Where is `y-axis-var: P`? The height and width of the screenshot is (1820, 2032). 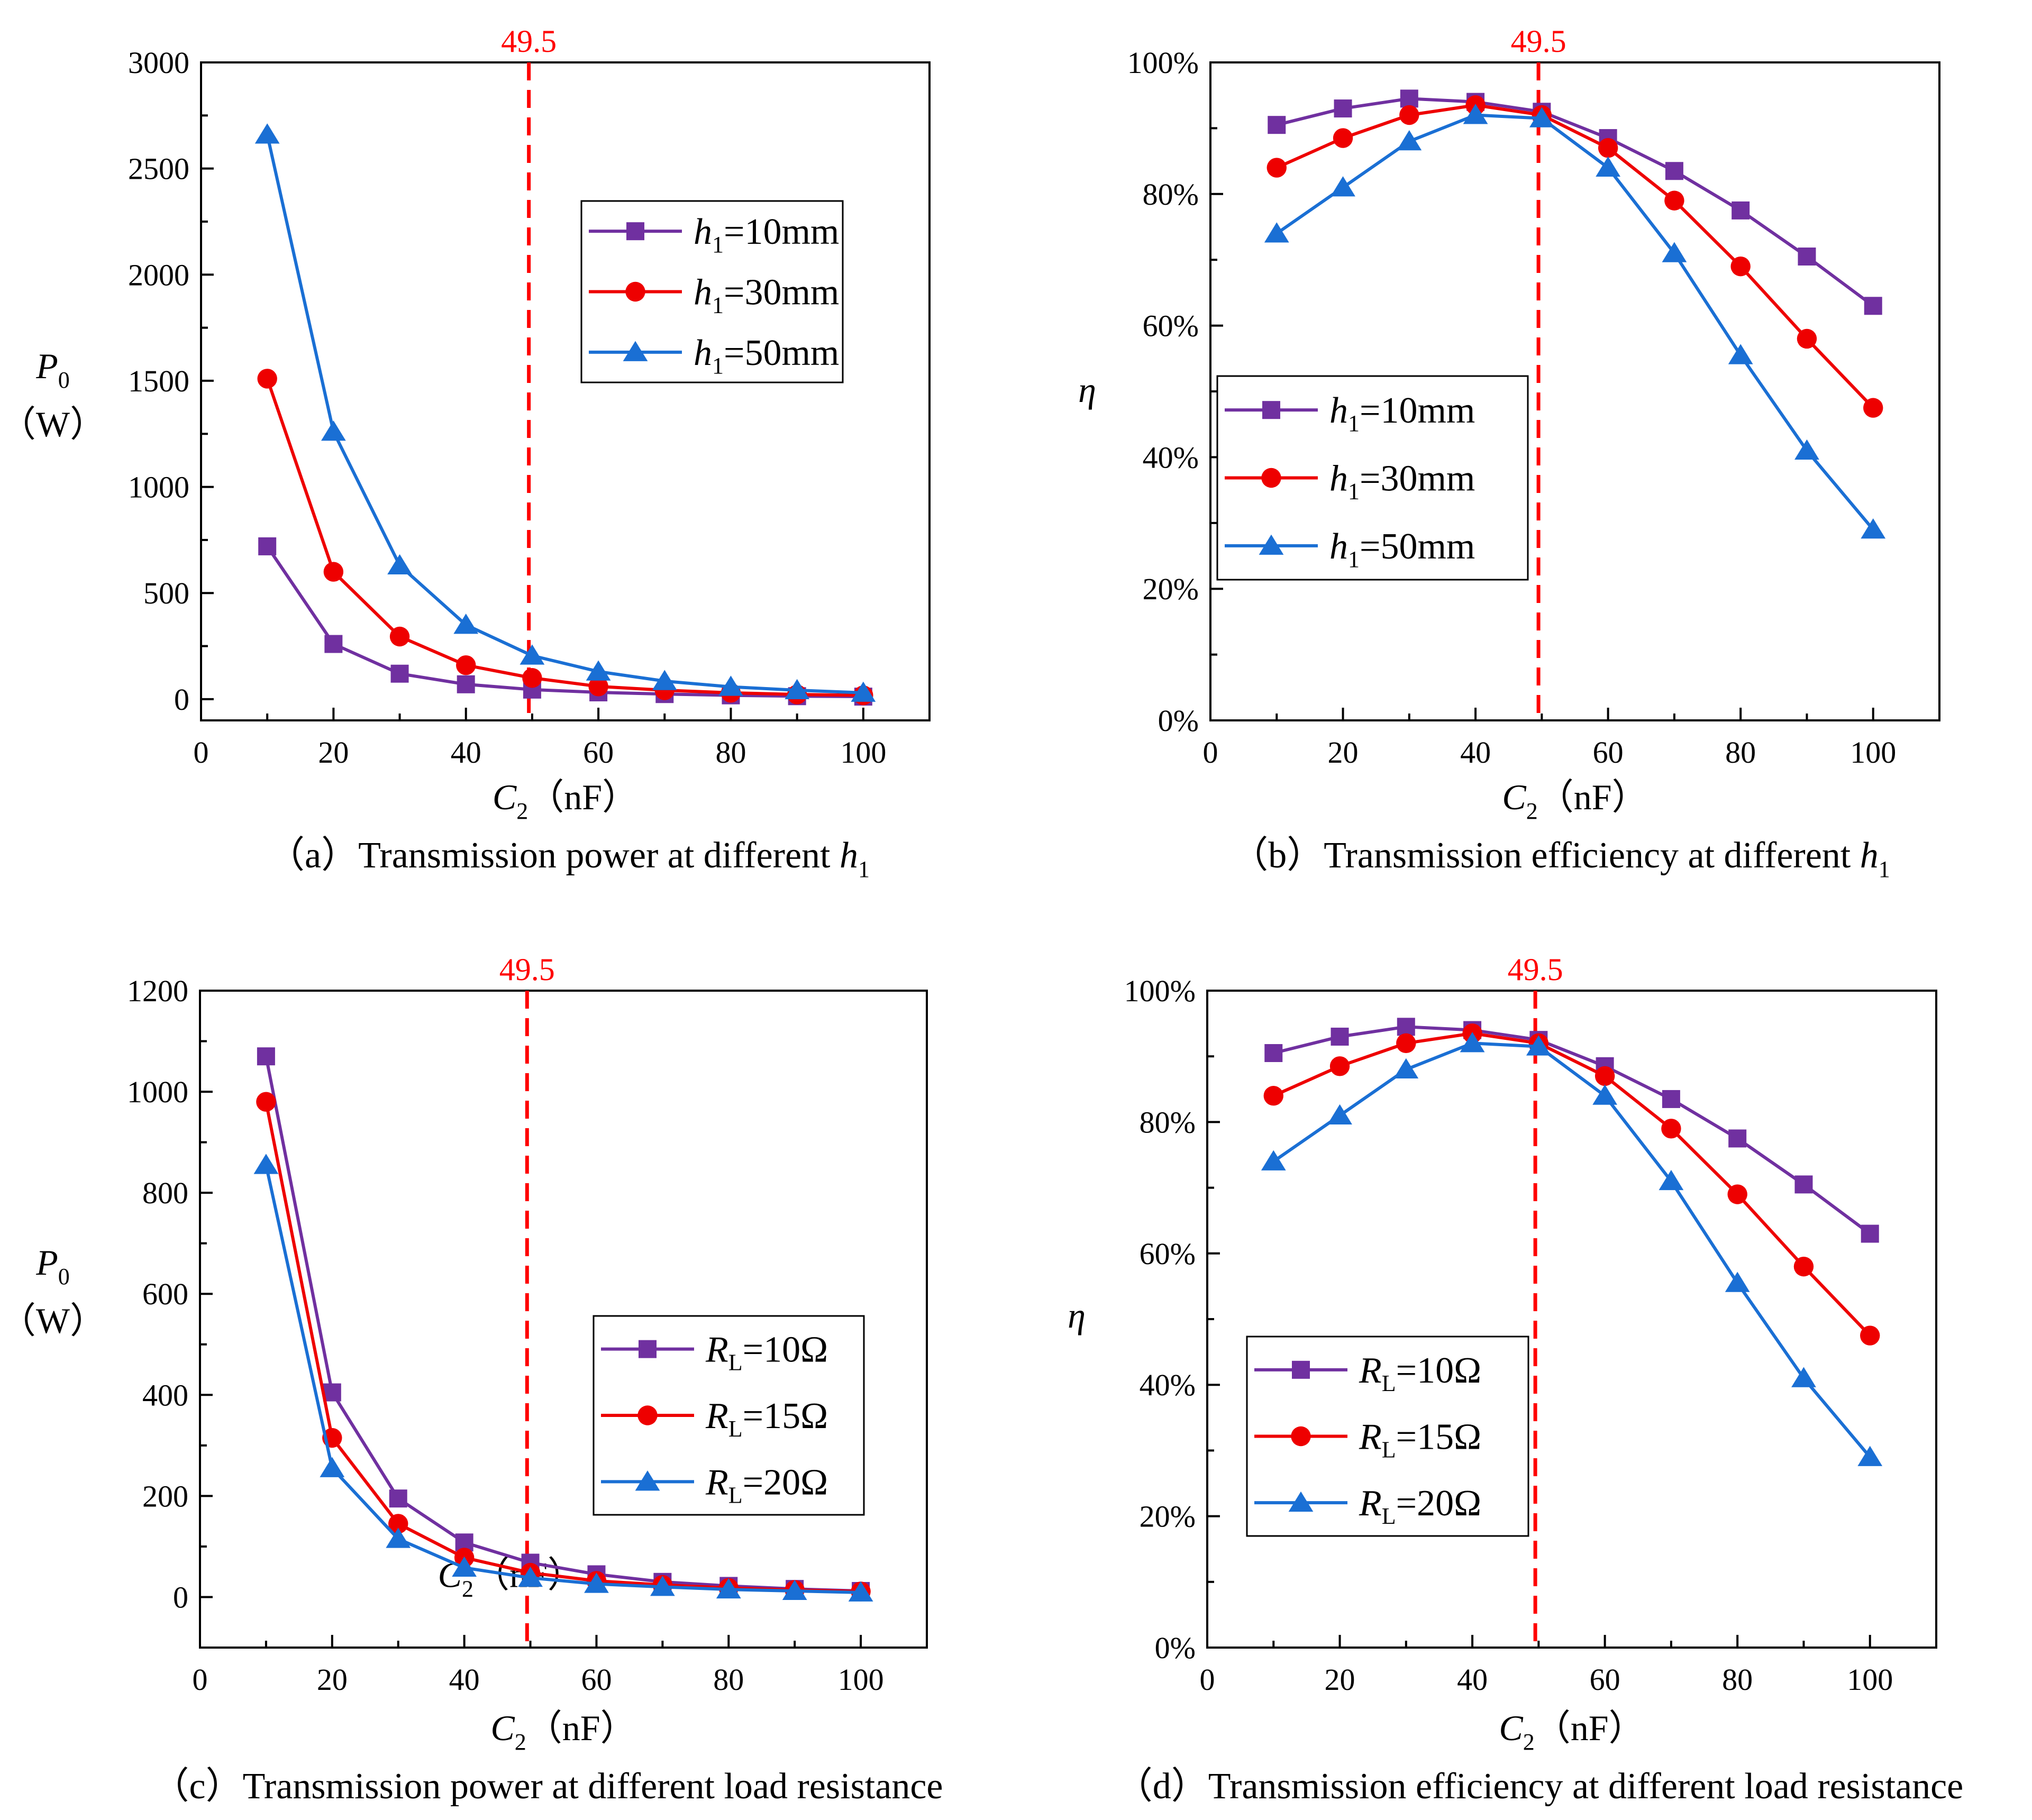
y-axis-var: P is located at coordinates (47, 1262).